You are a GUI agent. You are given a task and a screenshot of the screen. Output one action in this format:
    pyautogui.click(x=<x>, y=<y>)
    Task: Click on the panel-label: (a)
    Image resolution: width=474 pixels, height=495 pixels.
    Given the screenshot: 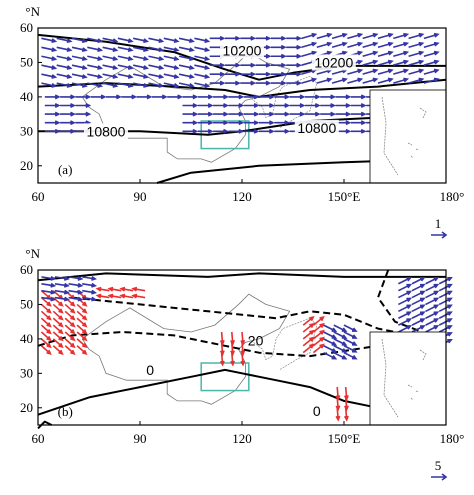 What is the action you would take?
    pyautogui.click(x=65, y=169)
    